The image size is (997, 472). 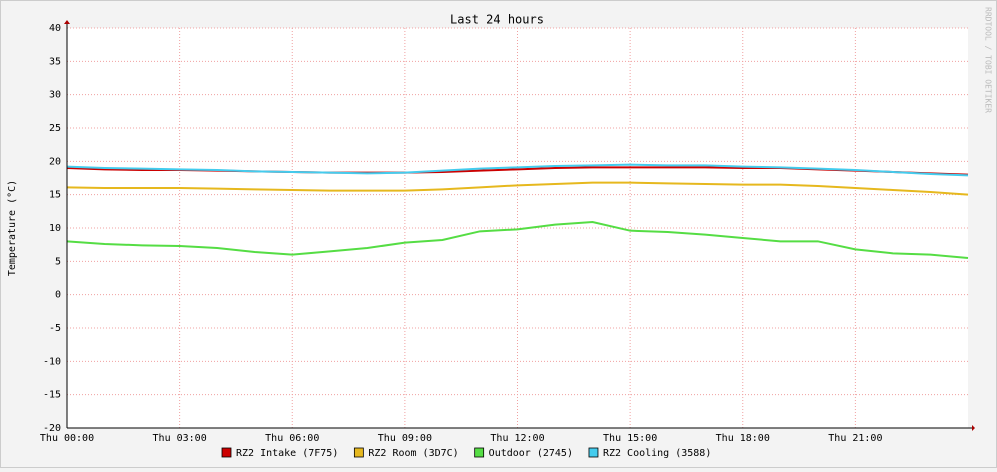 I want to click on watermark: RRDTOOL / TOBI OETIKER, so click(x=988, y=60).